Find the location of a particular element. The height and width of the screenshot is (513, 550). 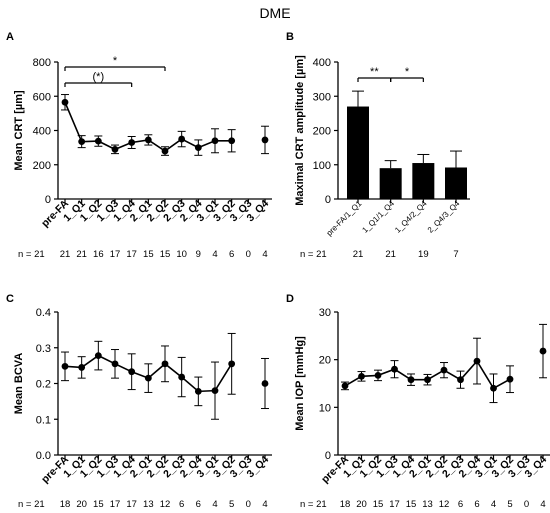

y-tick-label: 0.0 is located at coordinates (43, 456).